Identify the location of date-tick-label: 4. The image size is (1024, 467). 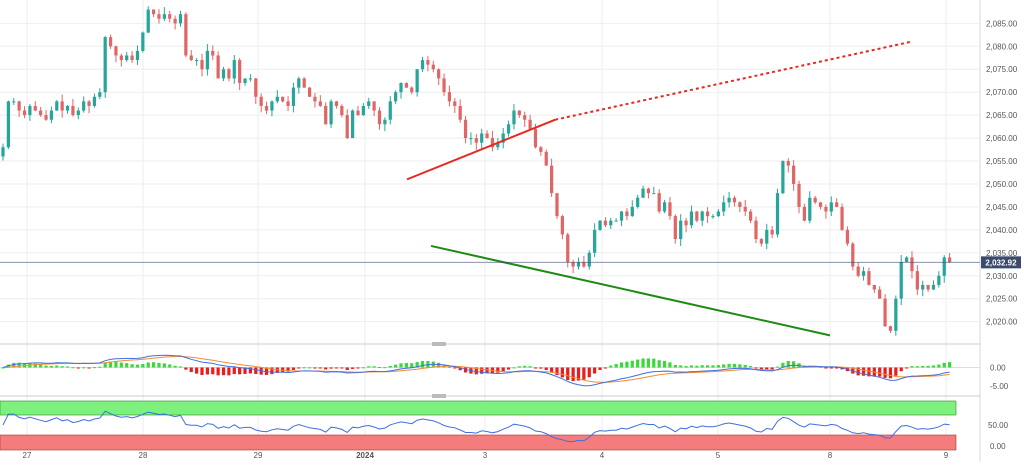
(602, 455).